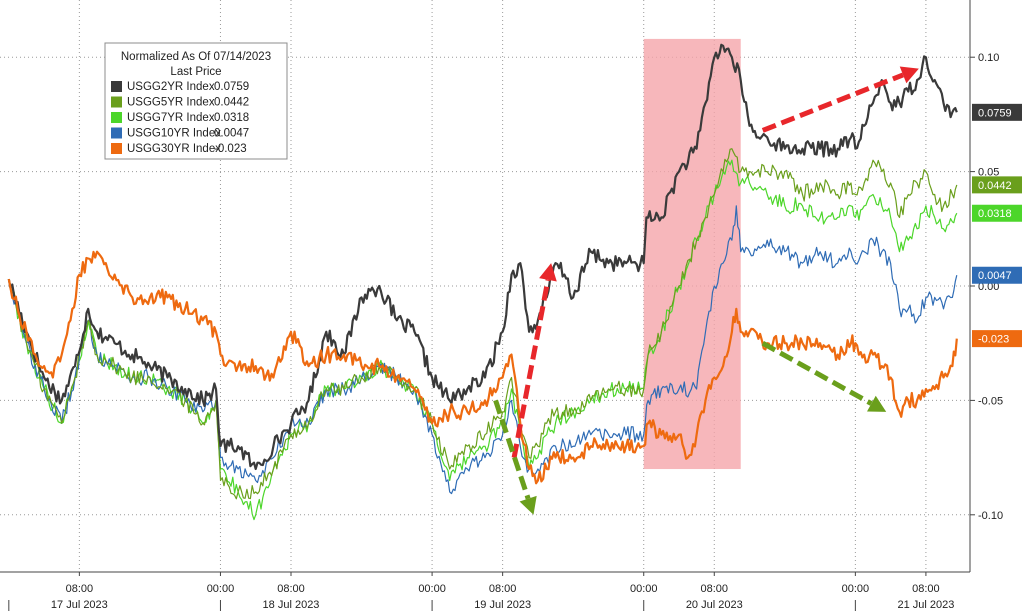  What do you see at coordinates (171, 87) in the screenshot?
I see `legend-series-name: USGG2YR Index` at bounding box center [171, 87].